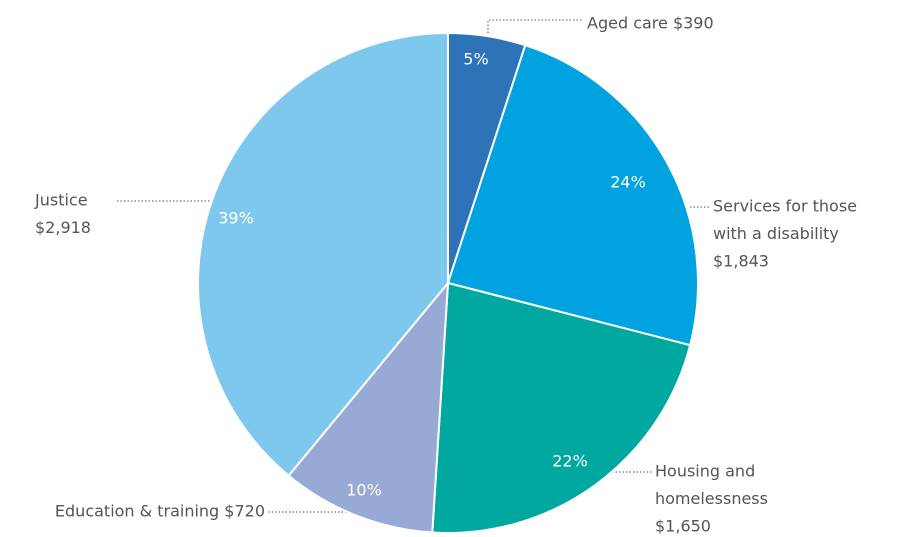  I want to click on data-label: 5%, so click(475, 59).